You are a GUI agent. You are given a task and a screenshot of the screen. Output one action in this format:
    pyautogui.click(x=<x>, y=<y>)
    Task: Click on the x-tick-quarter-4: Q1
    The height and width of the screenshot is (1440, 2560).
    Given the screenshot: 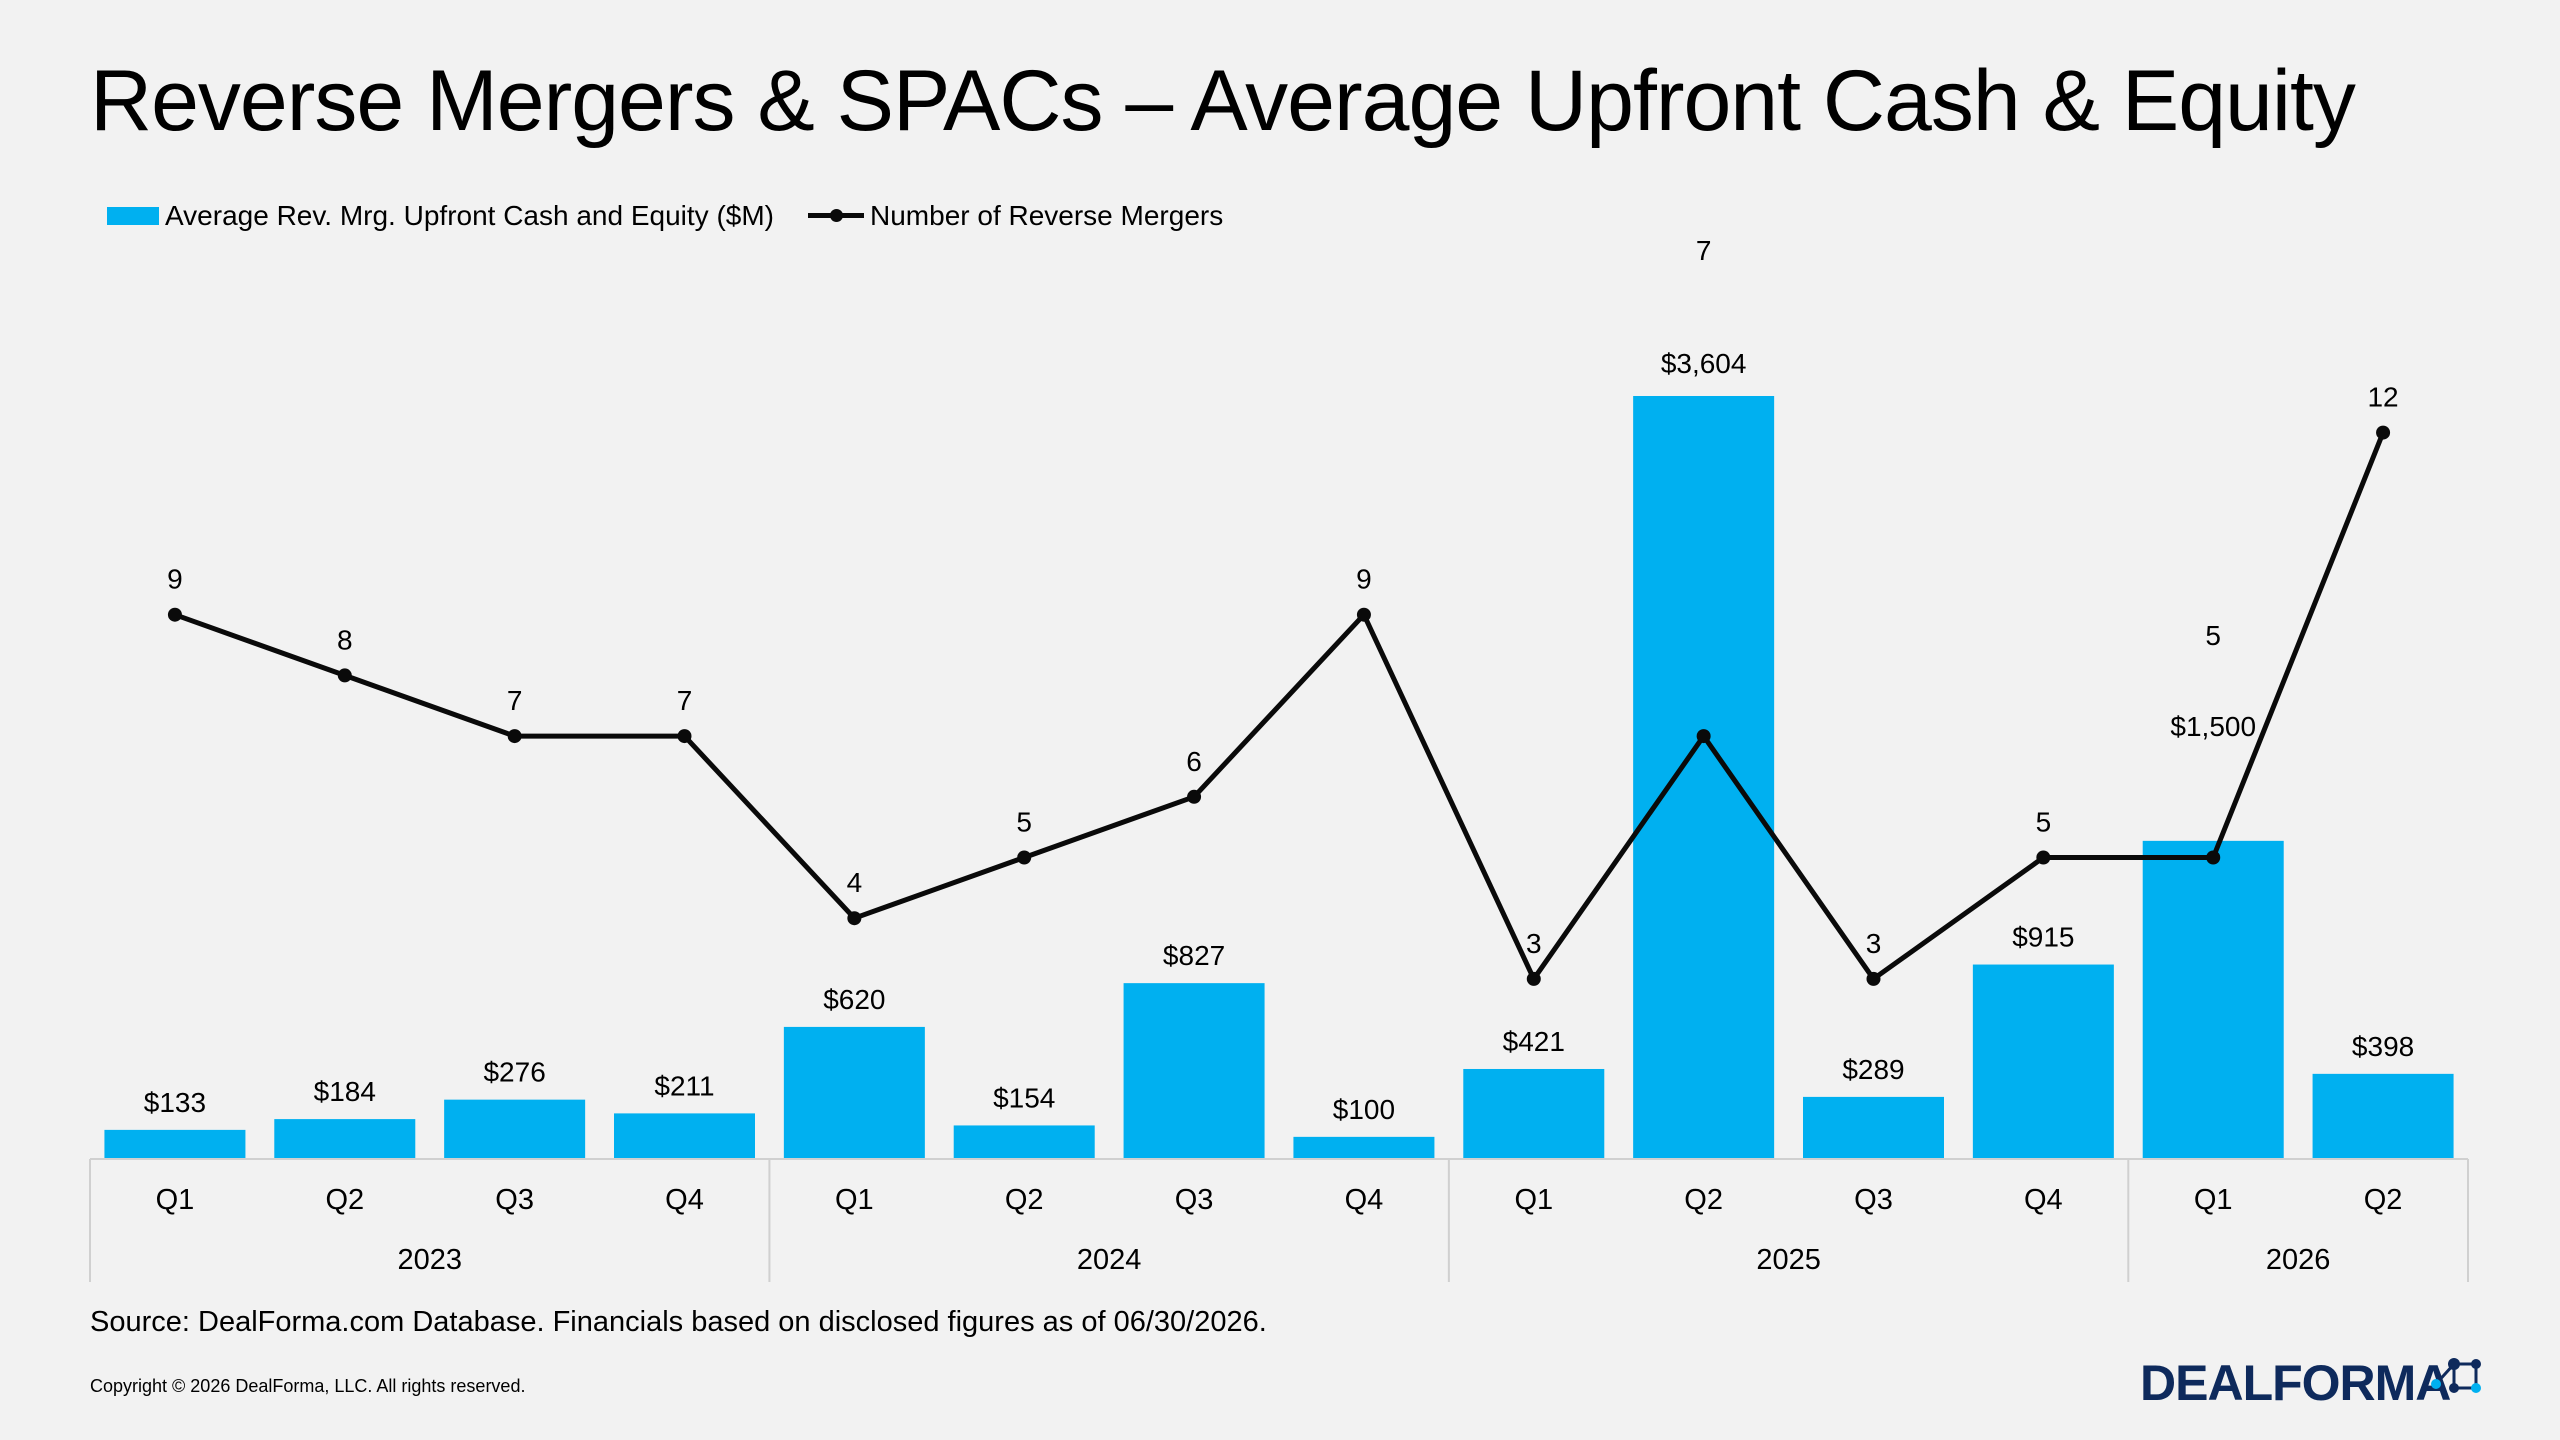 What is the action you would take?
    pyautogui.click(x=854, y=1200)
    